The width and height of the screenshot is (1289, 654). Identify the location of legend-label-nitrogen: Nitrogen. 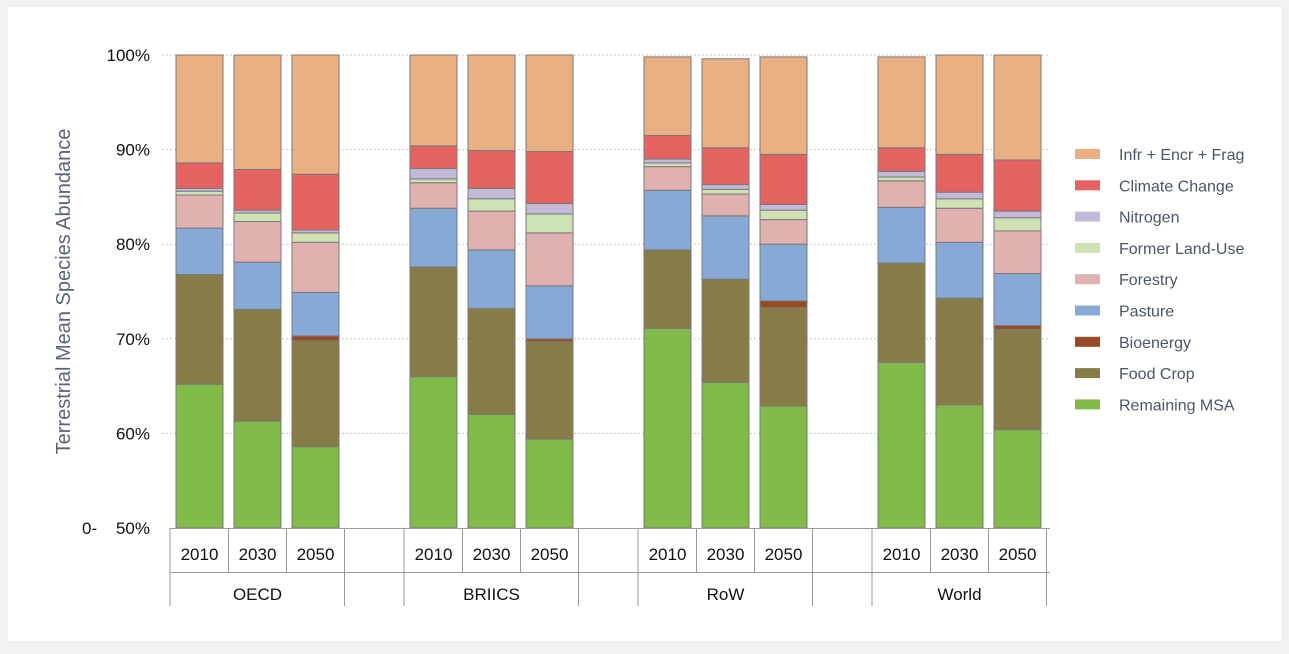
(1149, 218).